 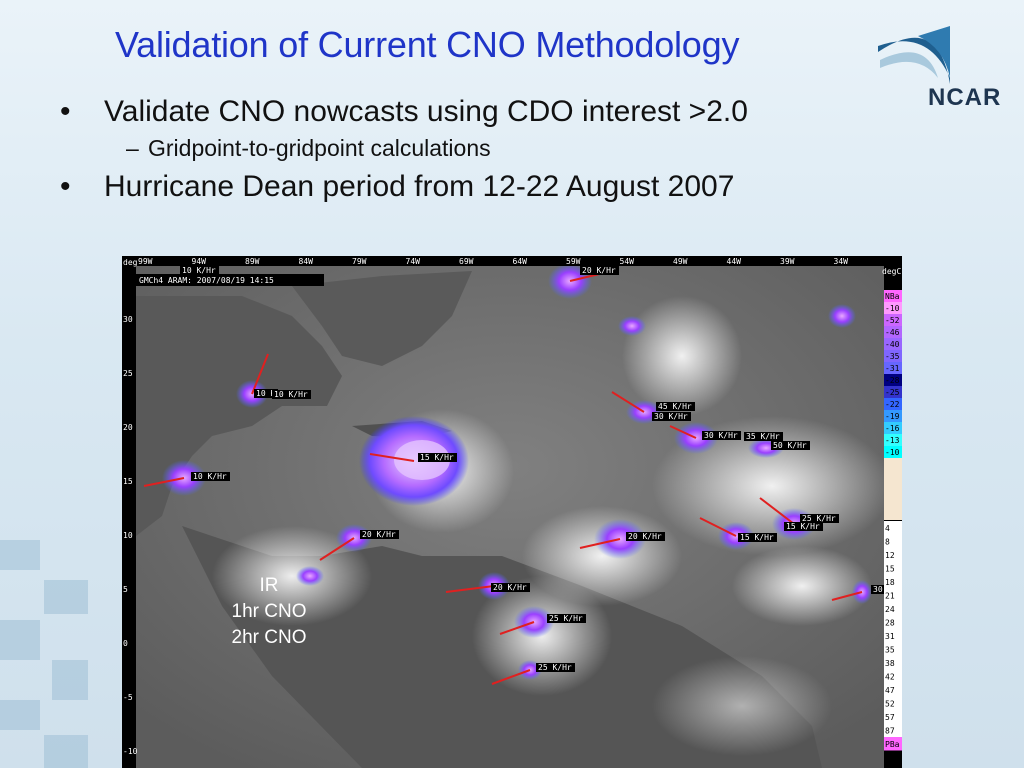 What do you see at coordinates (130, 262) in the screenshot?
I see `corner-left-label: deg` at bounding box center [130, 262].